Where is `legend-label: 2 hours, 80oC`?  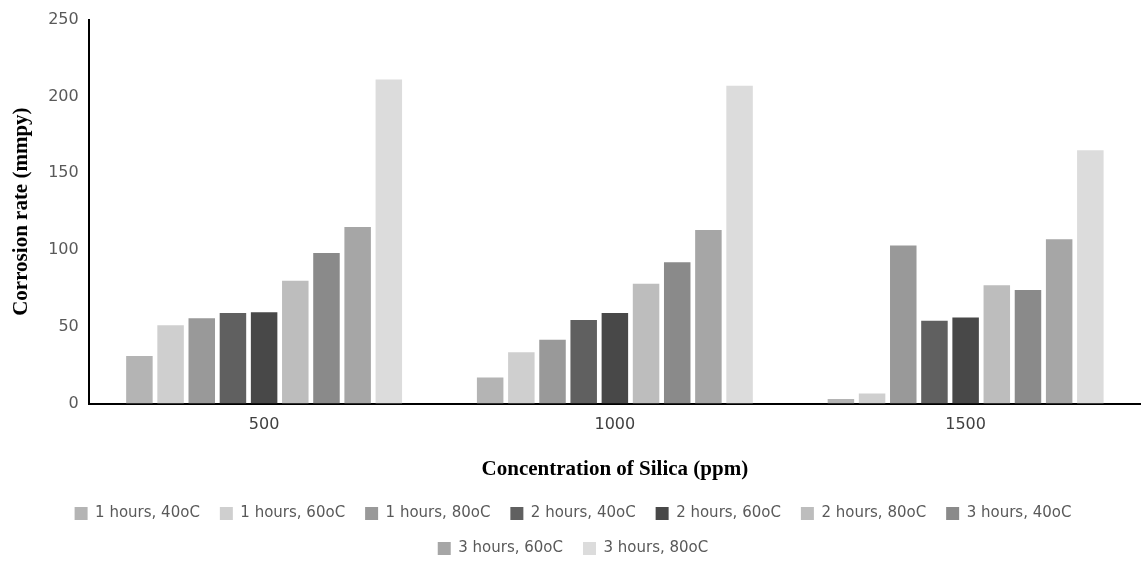 legend-label: 2 hours, 80oC is located at coordinates (874, 512).